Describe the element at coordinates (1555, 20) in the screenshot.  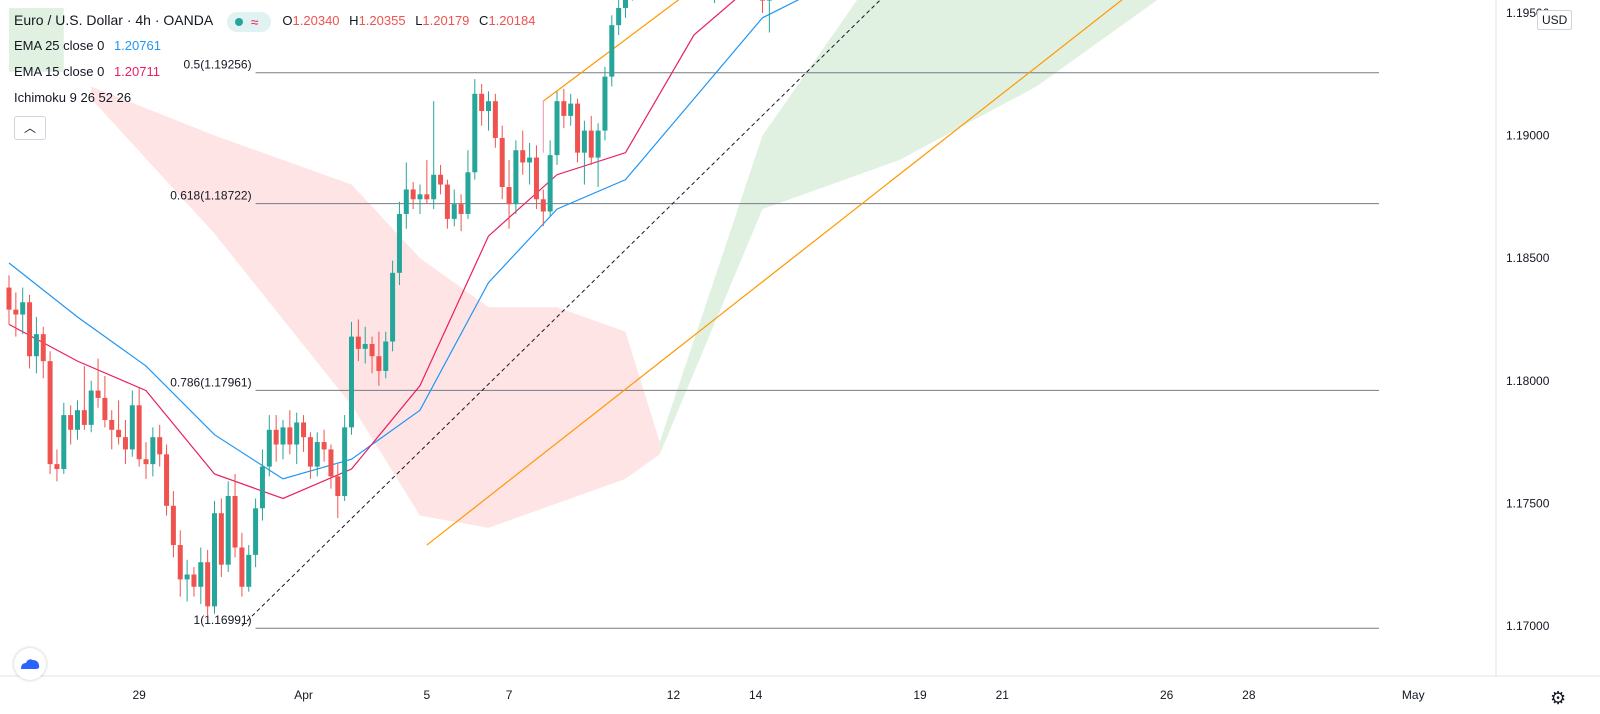
I see `currency-label: USD` at that location.